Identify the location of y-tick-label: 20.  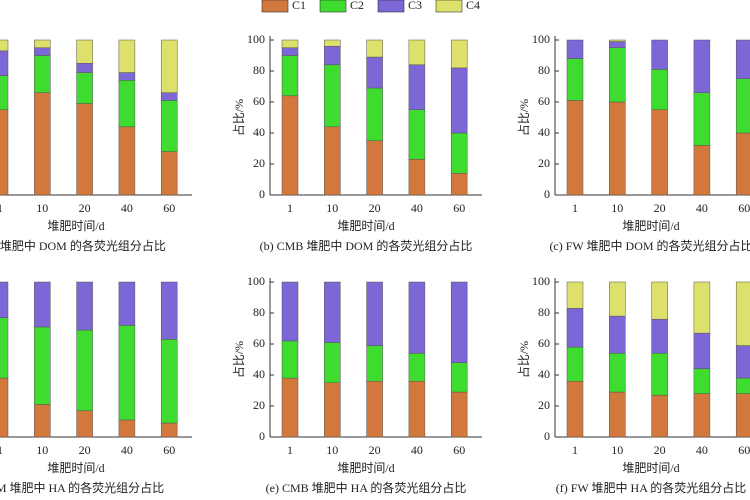
(259, 405).